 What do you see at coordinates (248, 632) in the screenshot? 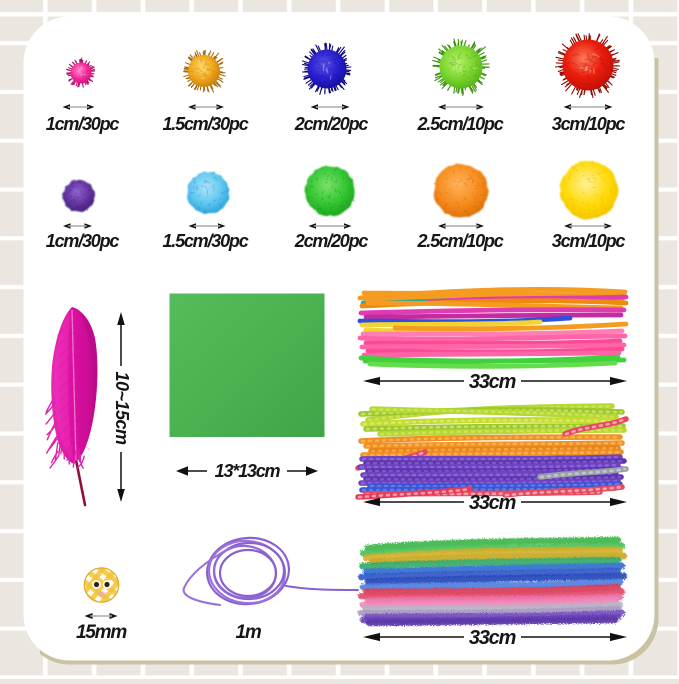
I see `svg-text: 1m` at bounding box center [248, 632].